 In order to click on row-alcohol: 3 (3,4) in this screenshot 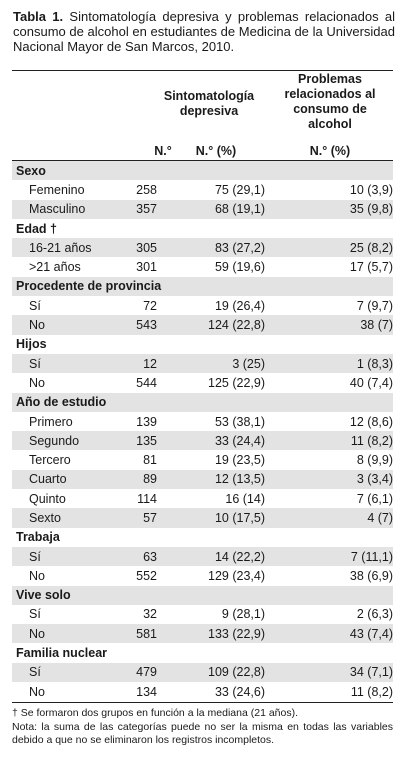, I will do `click(329, 479)`.